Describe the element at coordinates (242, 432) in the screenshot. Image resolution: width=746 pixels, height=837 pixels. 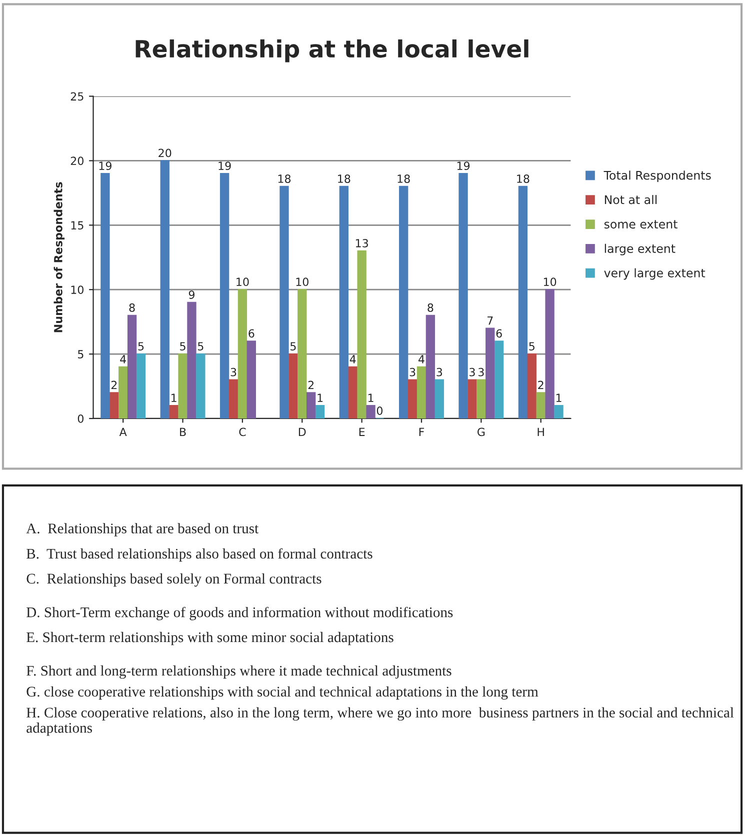
I see `x-tick-label: C` at that location.